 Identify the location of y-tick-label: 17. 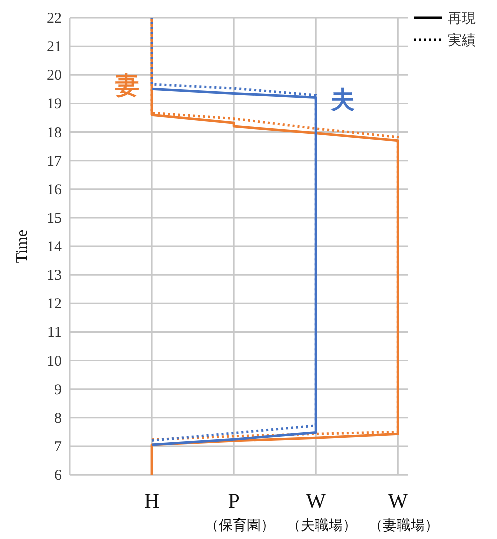
(54, 162).